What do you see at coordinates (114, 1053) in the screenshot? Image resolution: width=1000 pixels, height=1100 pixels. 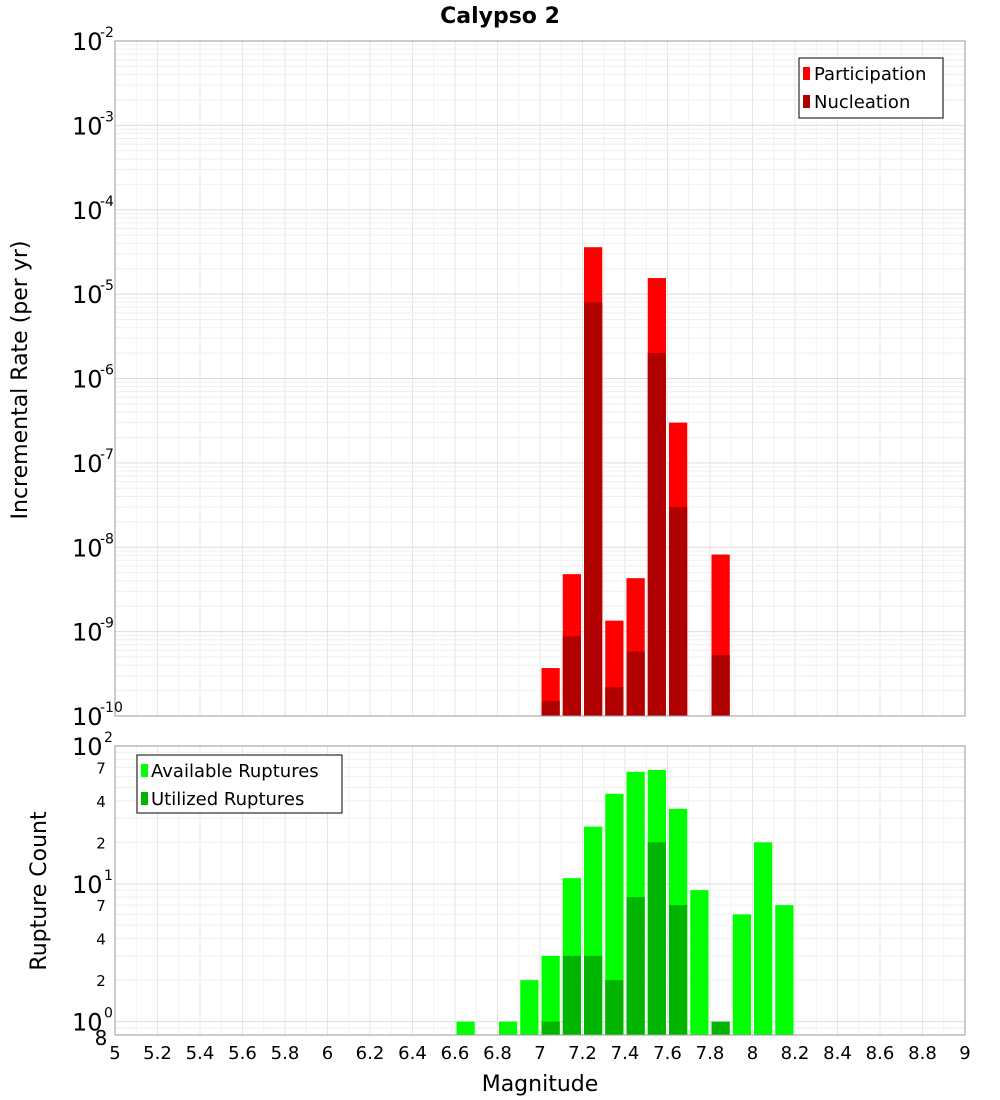 I see `x-tick-label: 5` at bounding box center [114, 1053].